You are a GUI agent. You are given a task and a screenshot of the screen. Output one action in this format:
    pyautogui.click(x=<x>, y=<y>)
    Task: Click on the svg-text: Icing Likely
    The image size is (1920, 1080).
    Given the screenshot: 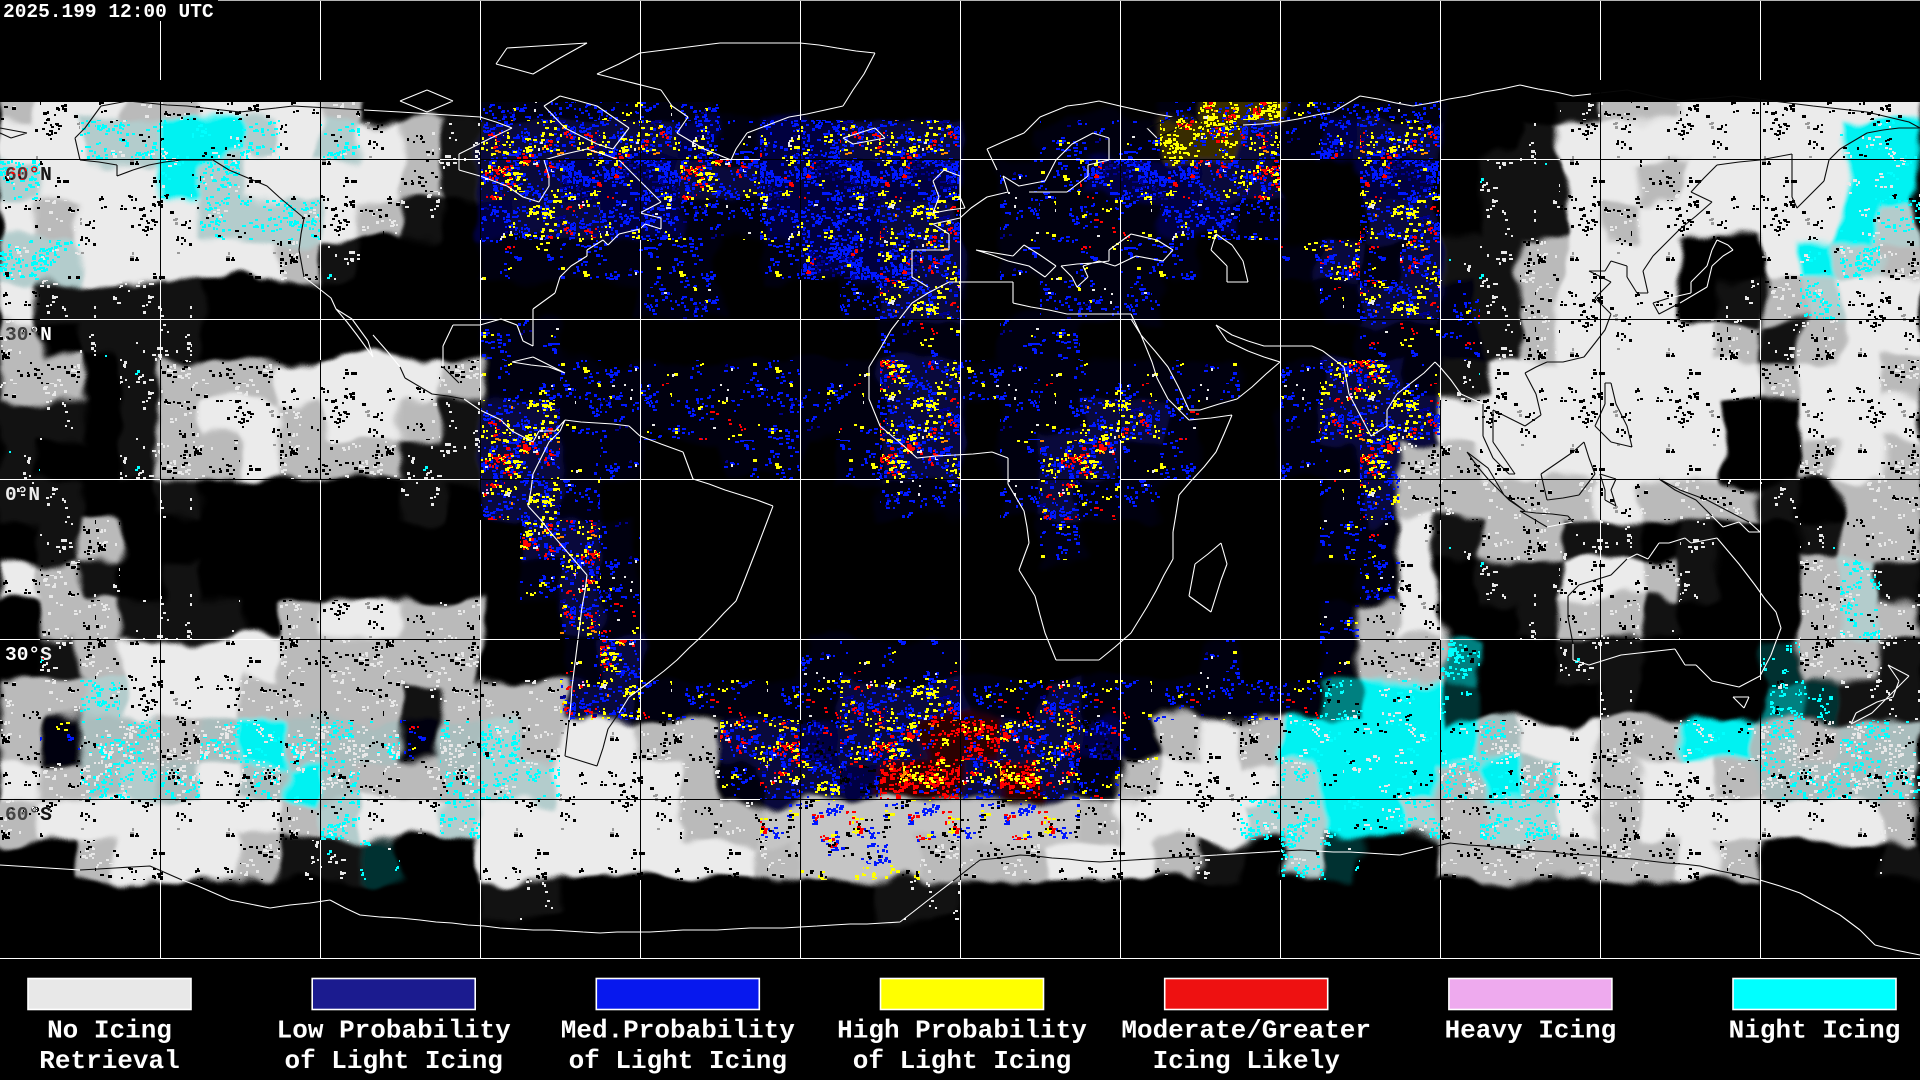 What is the action you would take?
    pyautogui.click(x=1247, y=1061)
    